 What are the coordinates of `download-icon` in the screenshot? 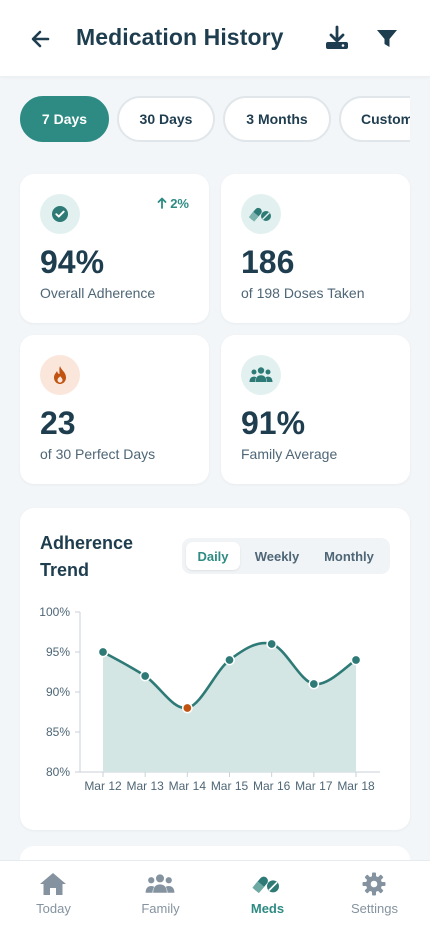 It's located at (337, 37).